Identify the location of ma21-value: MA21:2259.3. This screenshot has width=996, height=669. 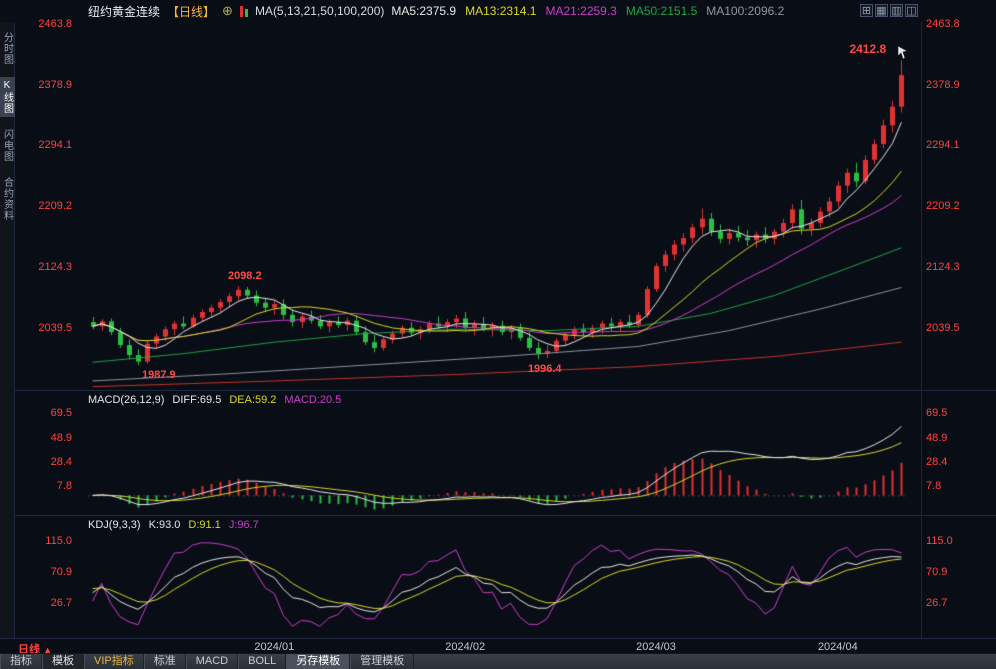
(581, 11).